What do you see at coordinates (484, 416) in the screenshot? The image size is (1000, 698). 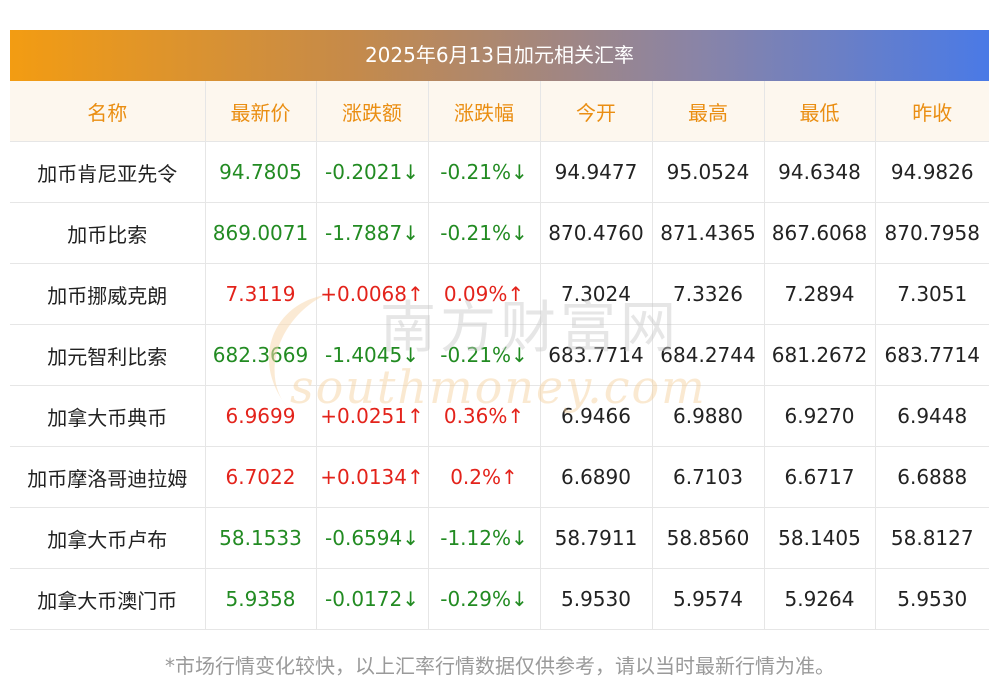 I see `cell-change-pct: 0.36%↑` at bounding box center [484, 416].